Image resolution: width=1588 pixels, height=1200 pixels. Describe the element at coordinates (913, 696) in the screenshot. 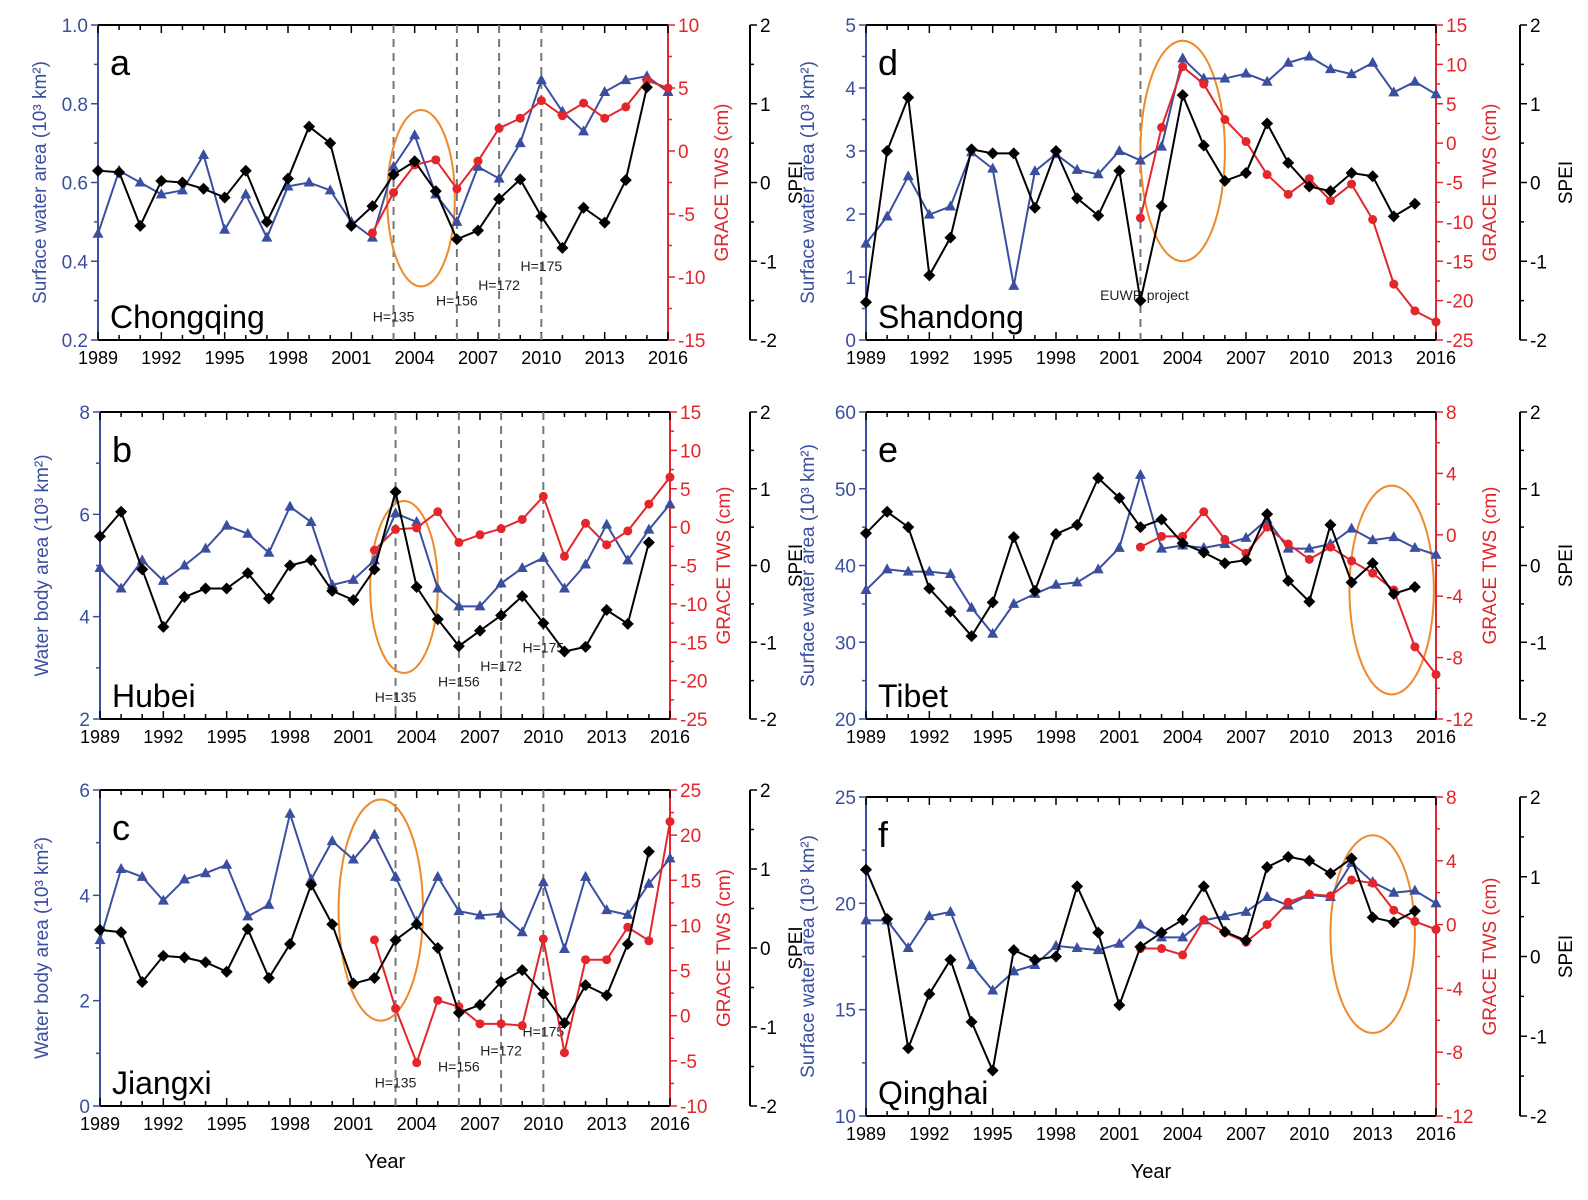

I see `region-name: Tibet` at that location.